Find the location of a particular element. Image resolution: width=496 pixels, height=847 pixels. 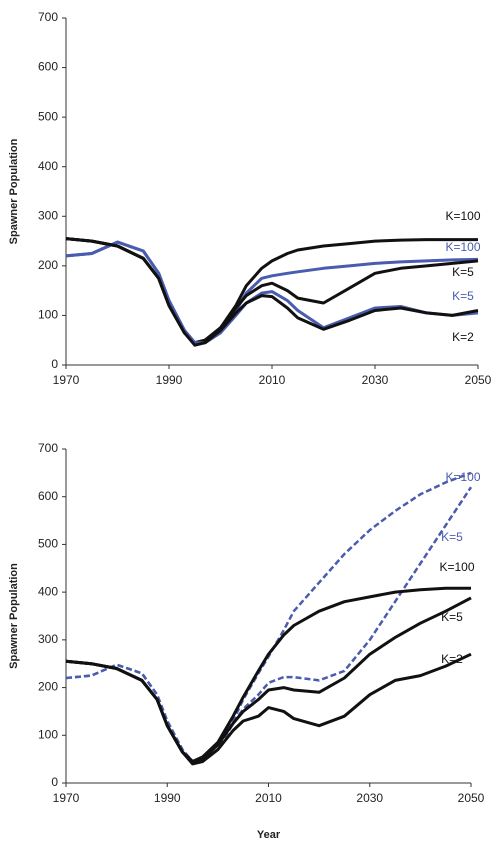

x-axis-label: Year is located at coordinates (269, 835).